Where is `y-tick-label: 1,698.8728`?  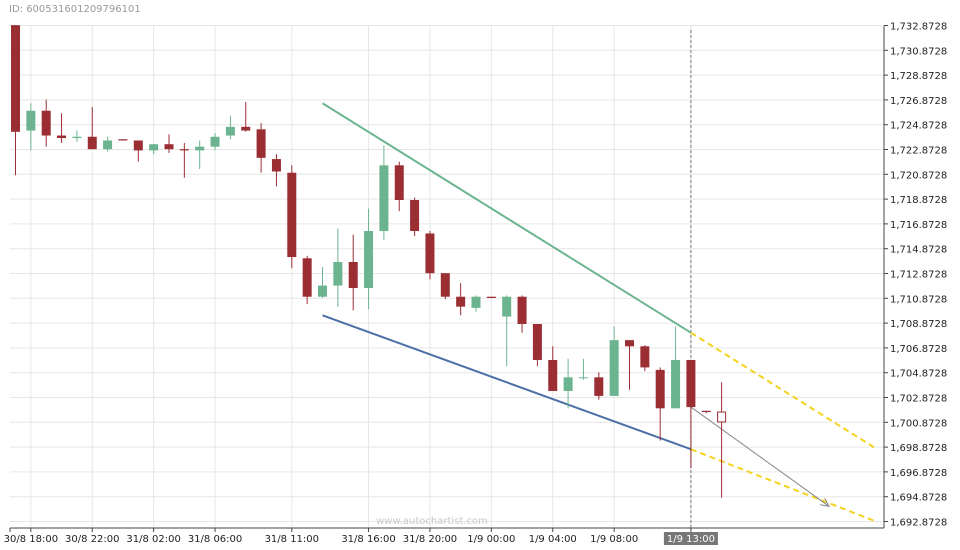
y-tick-label: 1,698.8728 is located at coordinates (918, 448).